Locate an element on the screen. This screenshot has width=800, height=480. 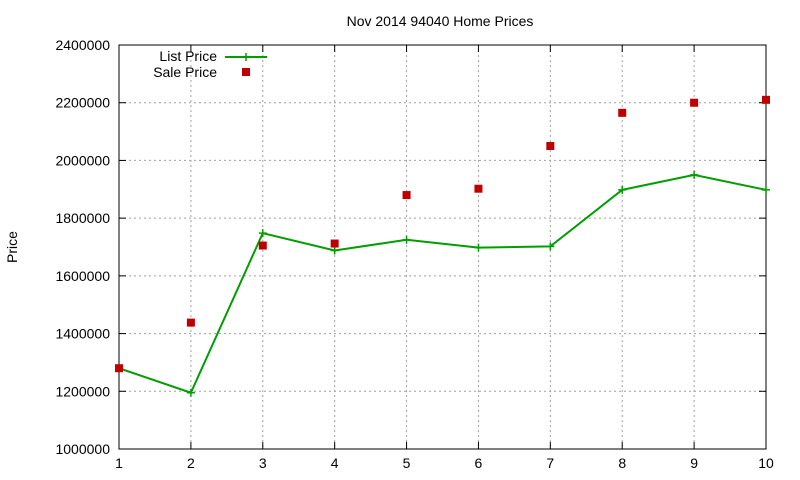
y-tick-label: 2200000 is located at coordinates (82, 103).